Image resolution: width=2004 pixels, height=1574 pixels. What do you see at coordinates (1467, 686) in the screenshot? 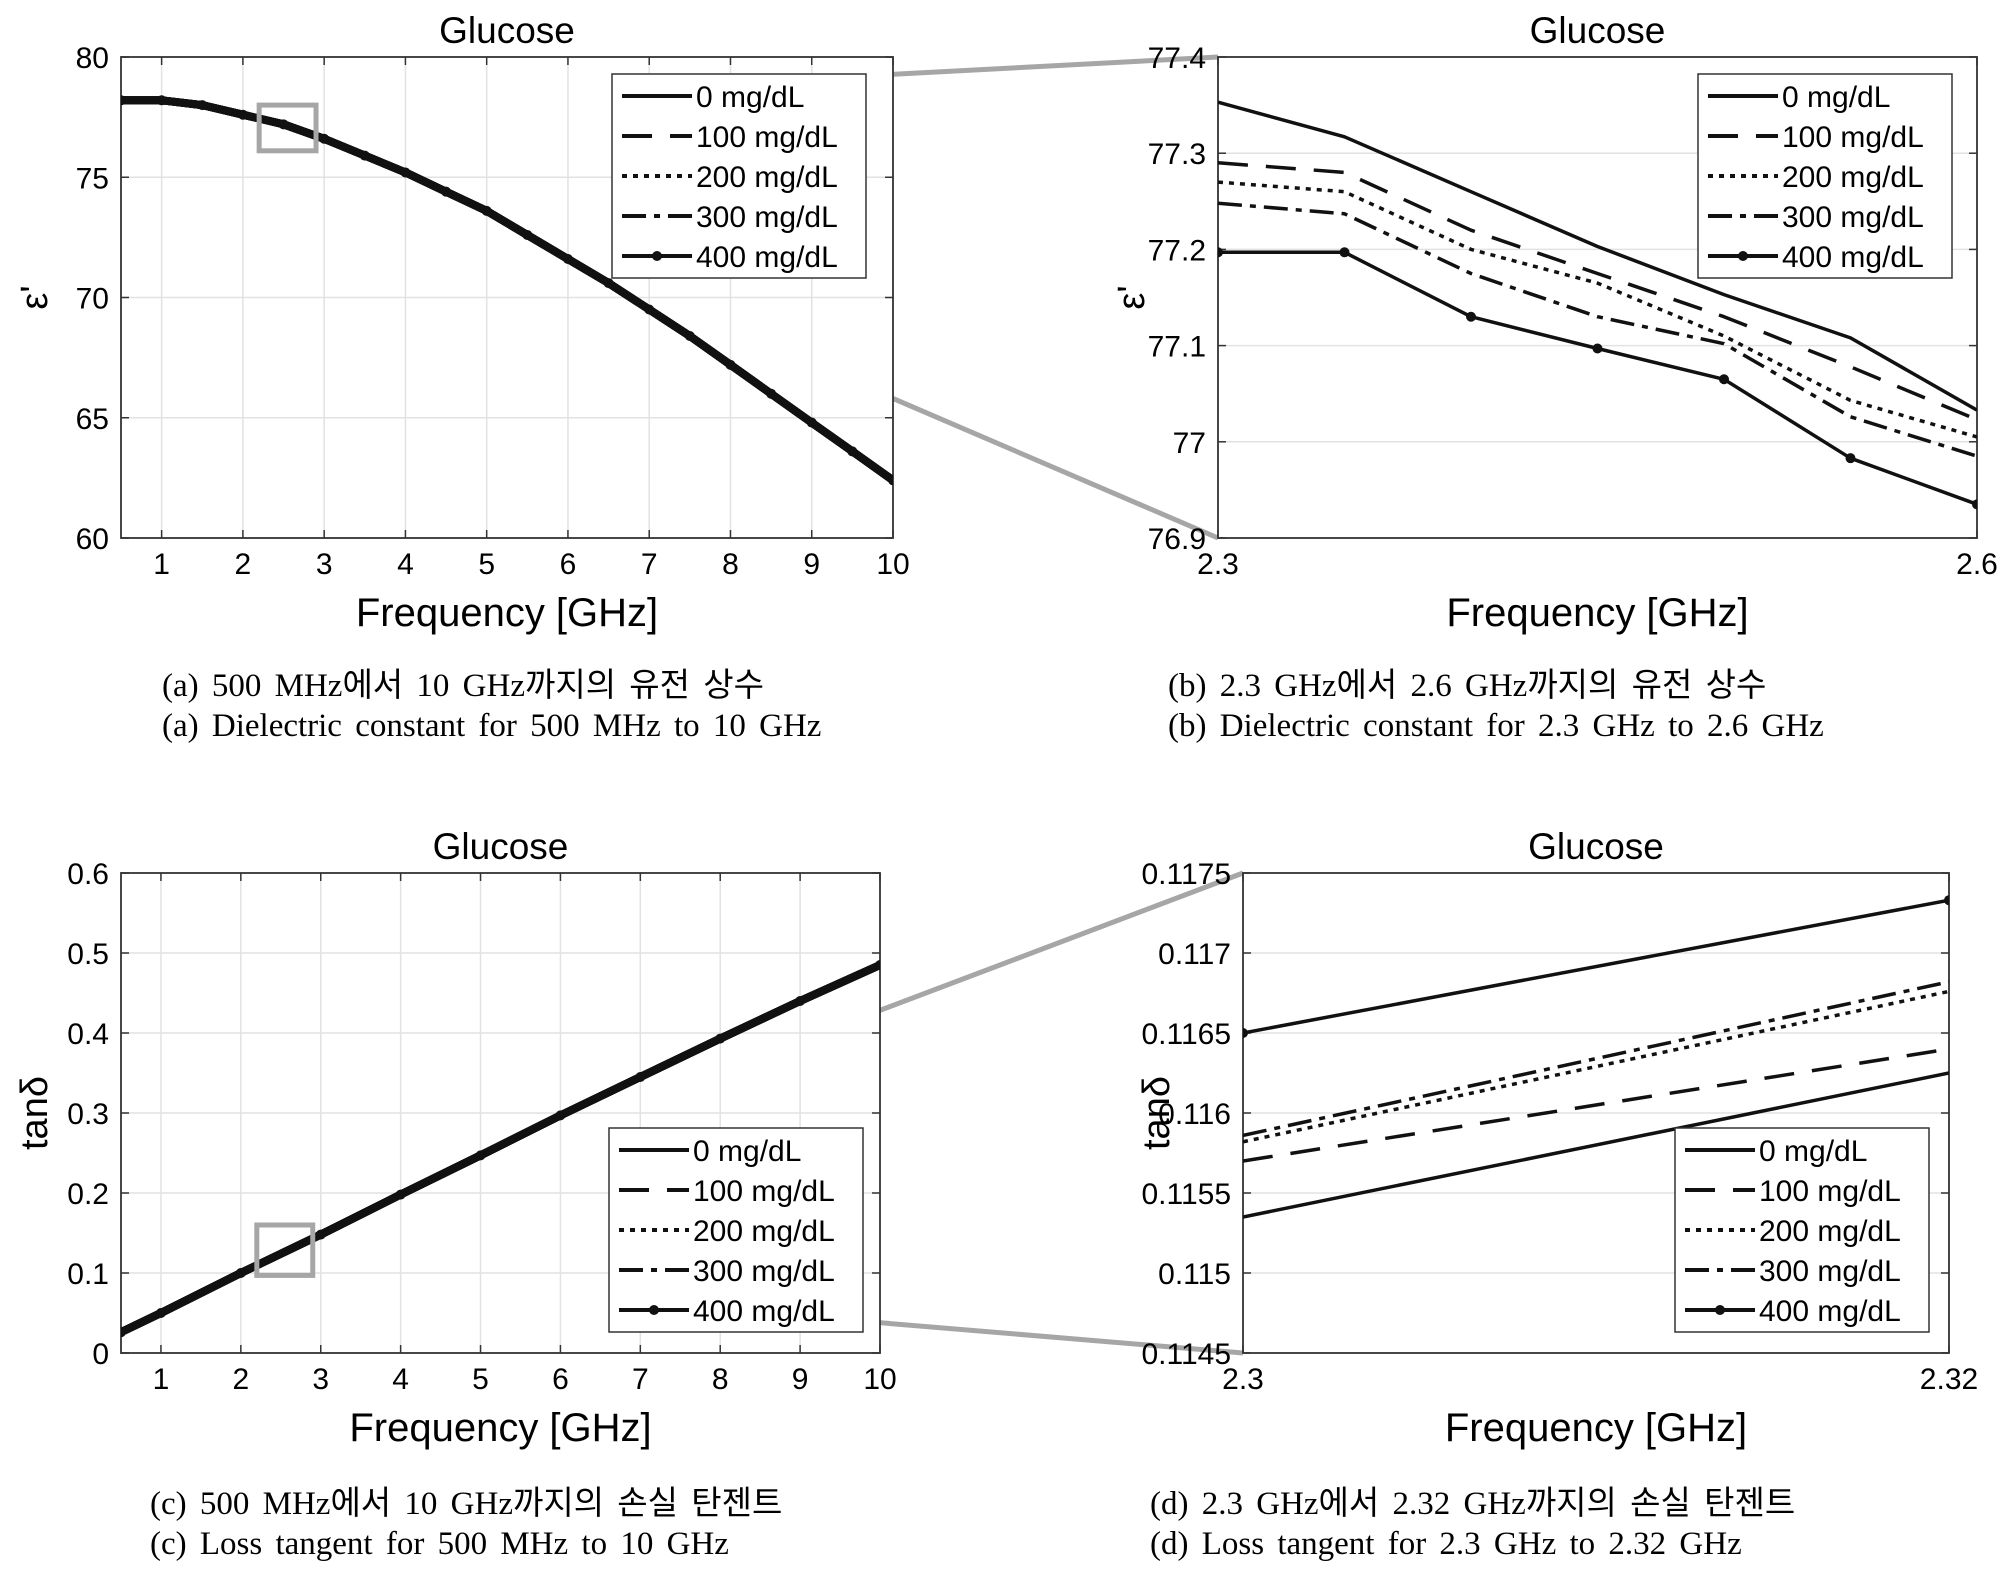
I see `caption-b-korean: (b) 2.3 GHz에서 2.6 GHz까지의 유전 상수` at bounding box center [1467, 686].